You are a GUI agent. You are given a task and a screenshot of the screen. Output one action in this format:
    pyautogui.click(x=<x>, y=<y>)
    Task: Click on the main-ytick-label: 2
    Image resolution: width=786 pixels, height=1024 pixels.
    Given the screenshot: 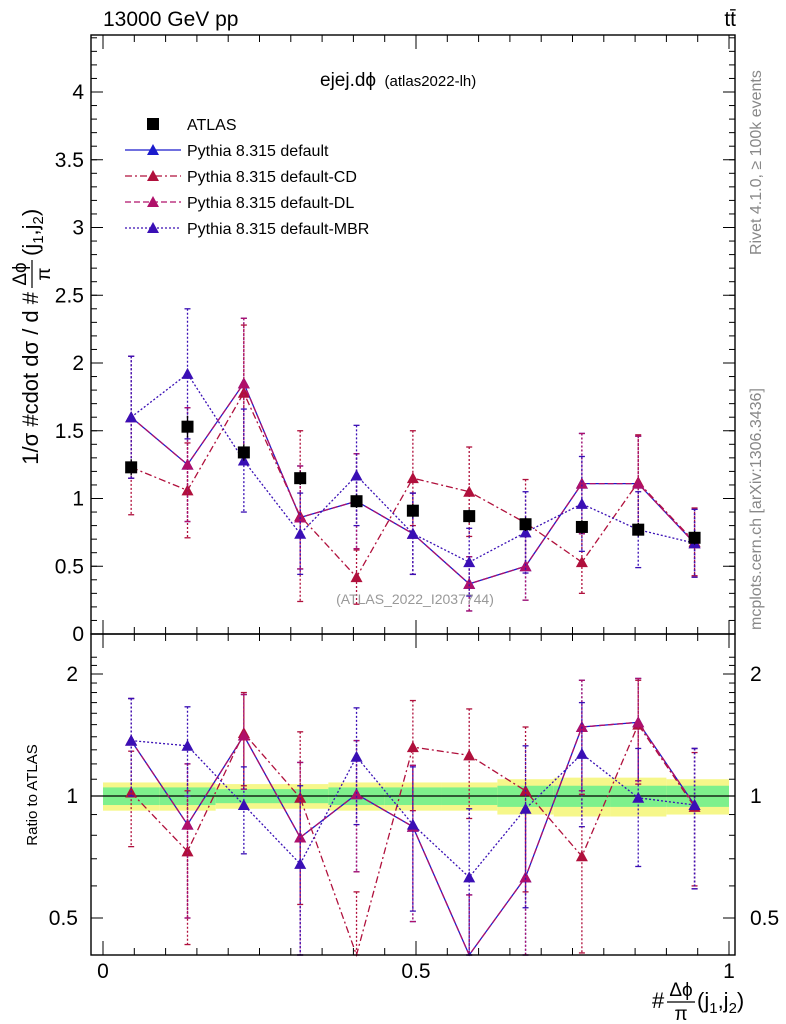 What is the action you would take?
    pyautogui.click(x=78, y=363)
    